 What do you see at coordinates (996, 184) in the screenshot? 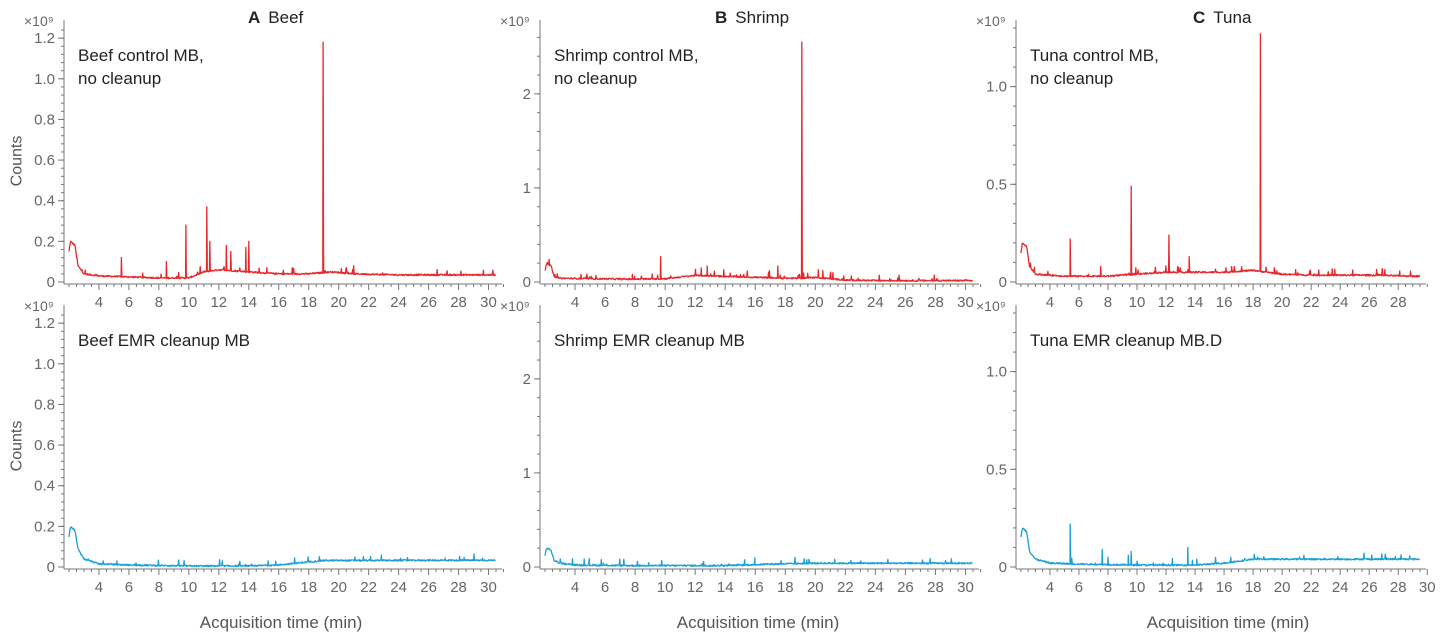
I see `y-tick-label: 0.5` at bounding box center [996, 184].